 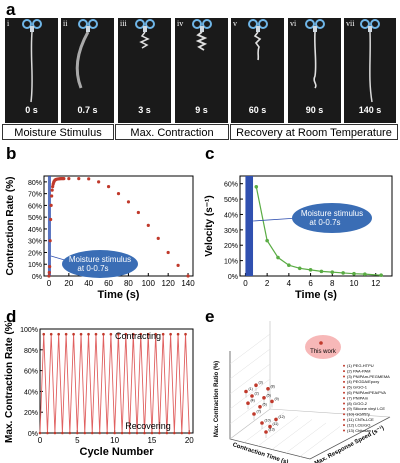 What do you see at coordinates (8, 23) in the screenshot?
I see `frame-id: i` at bounding box center [8, 23].